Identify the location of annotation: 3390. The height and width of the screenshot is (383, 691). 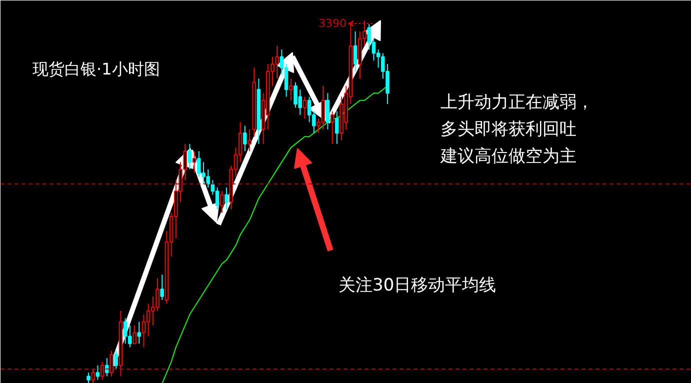
(332, 23).